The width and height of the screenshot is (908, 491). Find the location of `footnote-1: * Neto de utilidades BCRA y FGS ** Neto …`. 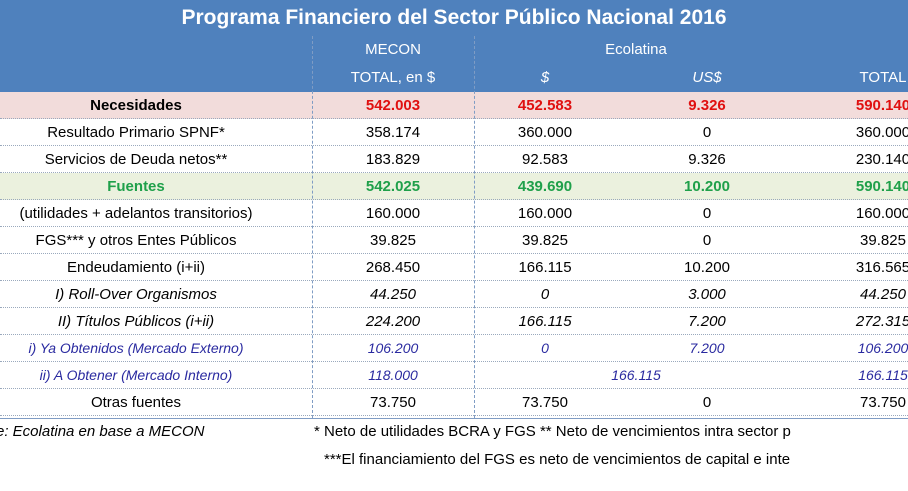

footnote-1: * Neto de utilidades BCRA y FGS ** Neto … is located at coordinates (552, 431).